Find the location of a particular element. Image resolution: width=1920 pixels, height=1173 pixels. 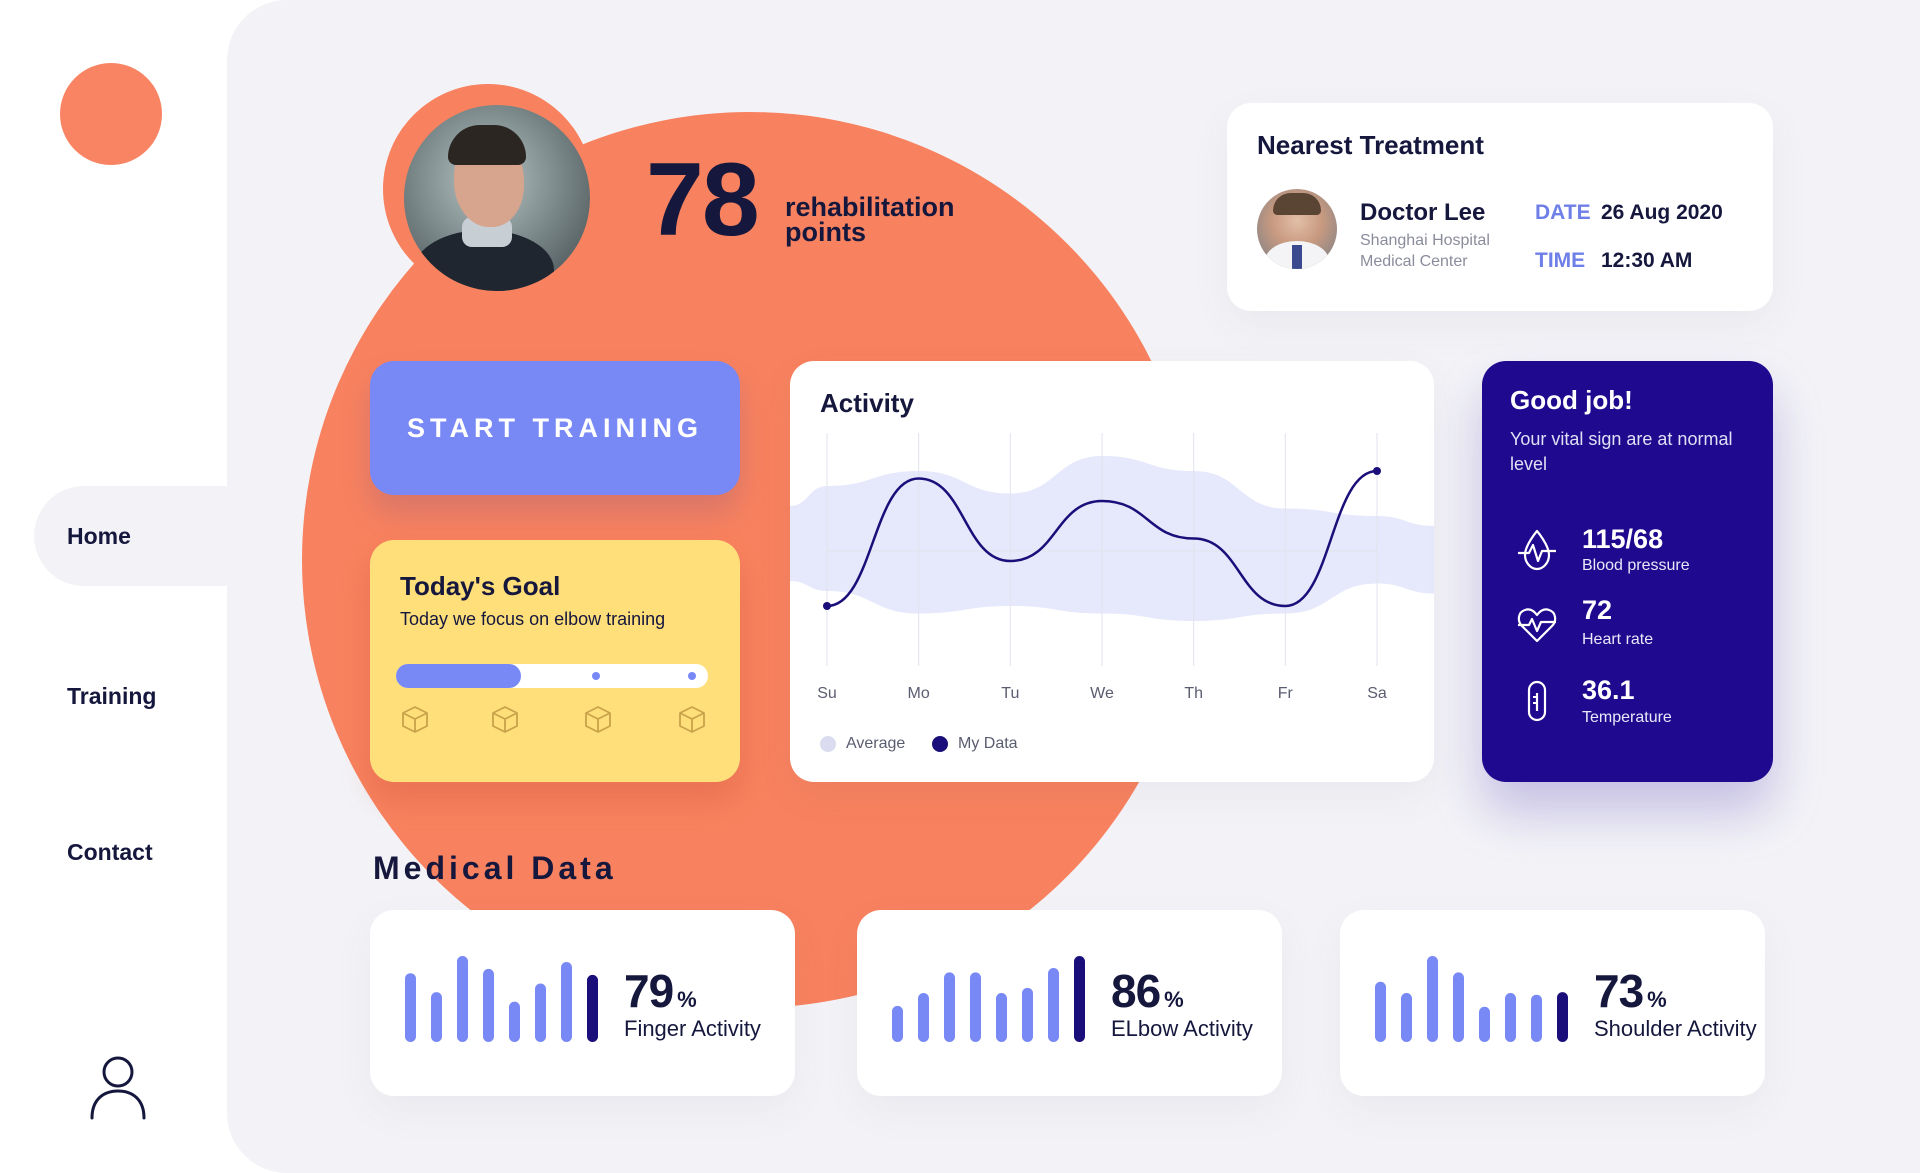

rehabilitation-points-value: 78 is located at coordinates (703, 200).